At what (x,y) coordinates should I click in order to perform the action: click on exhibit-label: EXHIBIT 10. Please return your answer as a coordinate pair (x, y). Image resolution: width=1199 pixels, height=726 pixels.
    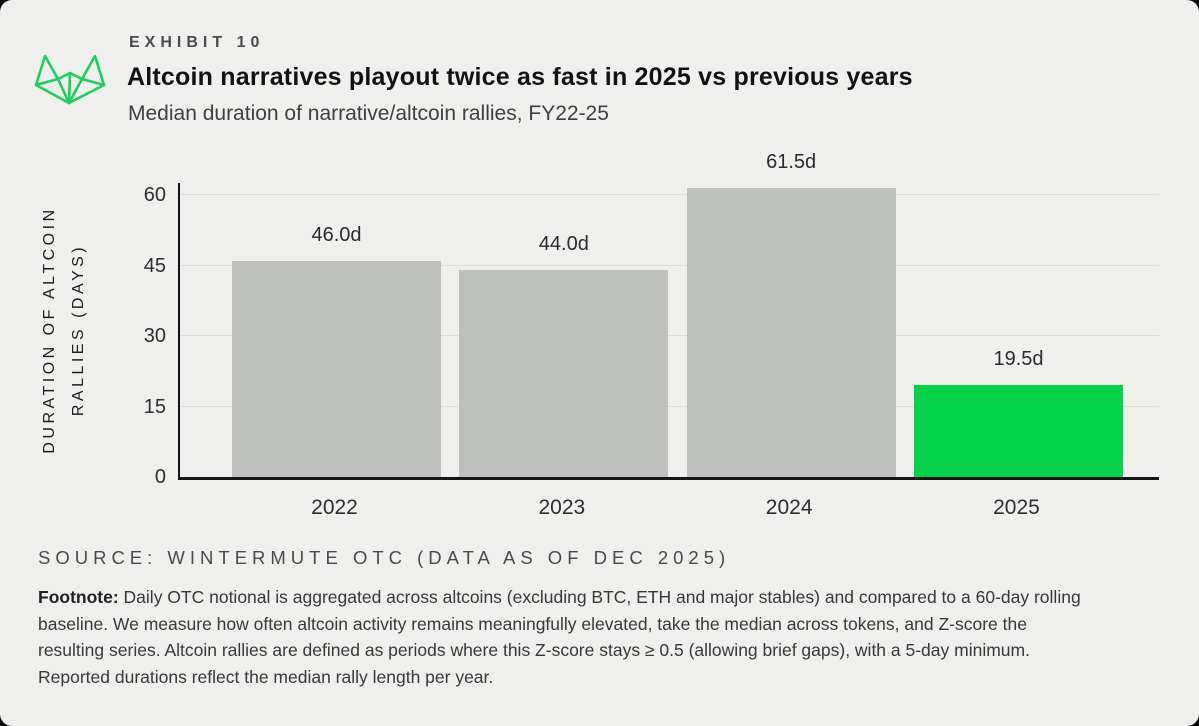
    Looking at the image, I should click on (197, 42).